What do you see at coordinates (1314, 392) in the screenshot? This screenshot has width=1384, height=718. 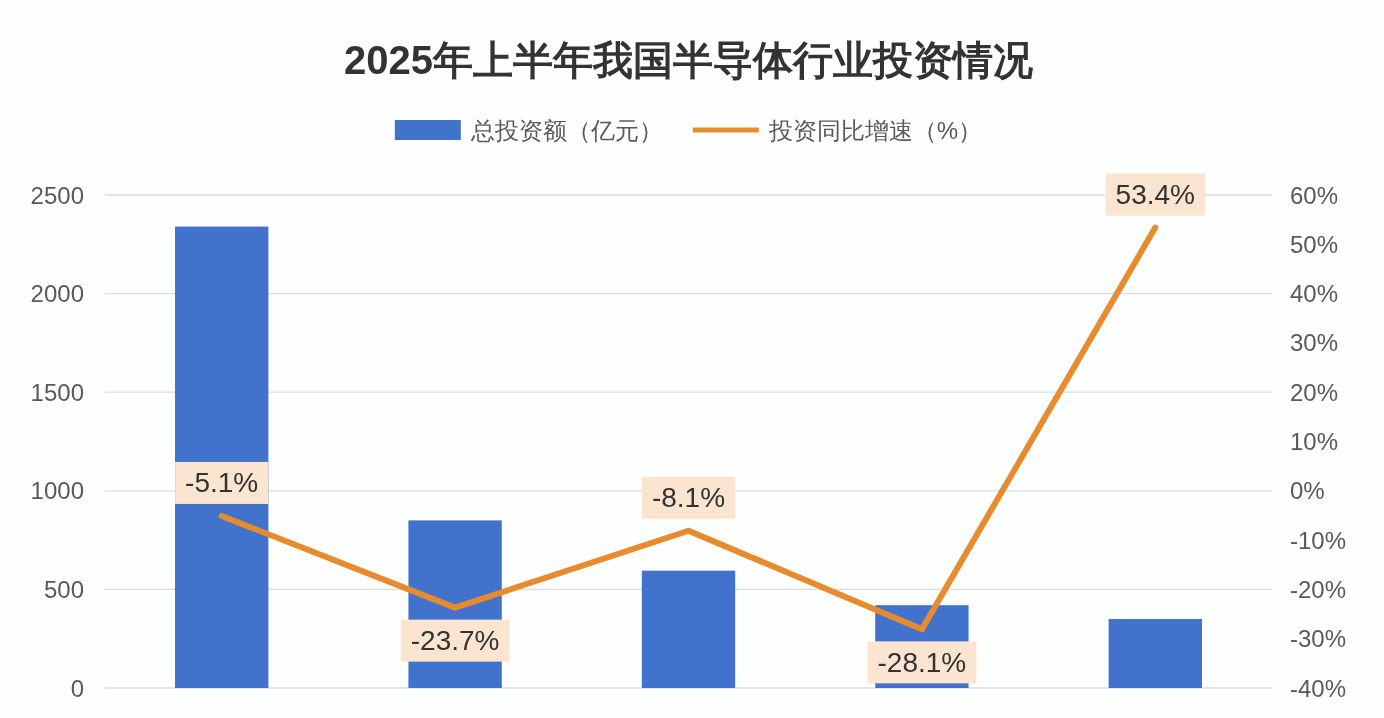 I see `y2-tick-label: 20%` at bounding box center [1314, 392].